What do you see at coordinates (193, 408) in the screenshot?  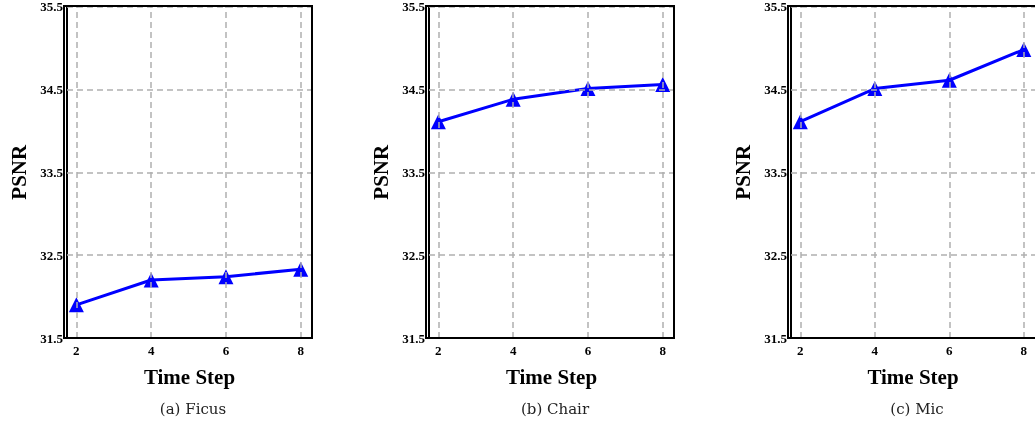 I see `text: (a) Ficus` at bounding box center [193, 408].